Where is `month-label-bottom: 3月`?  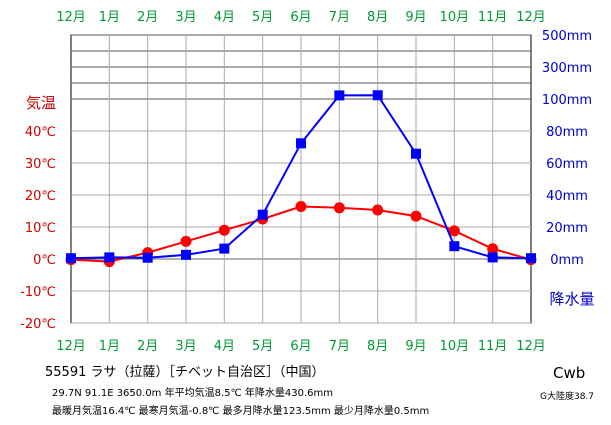 month-label-bottom: 3月 is located at coordinates (185, 346).